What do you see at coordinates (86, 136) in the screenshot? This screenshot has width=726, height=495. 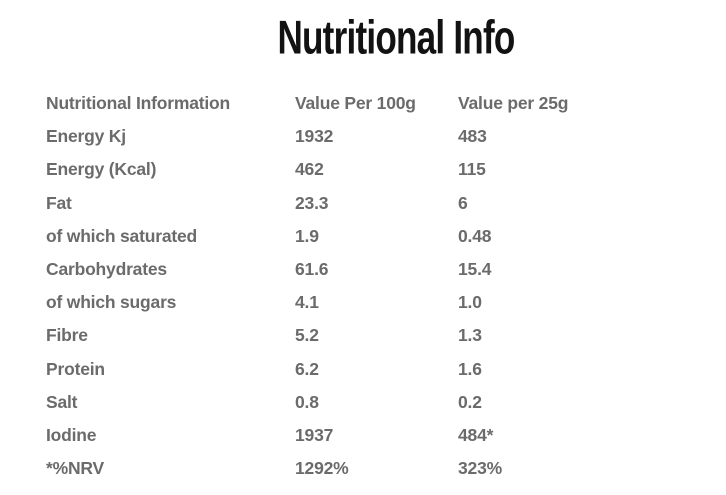 I see `row-label: Energy Kj` at bounding box center [86, 136].